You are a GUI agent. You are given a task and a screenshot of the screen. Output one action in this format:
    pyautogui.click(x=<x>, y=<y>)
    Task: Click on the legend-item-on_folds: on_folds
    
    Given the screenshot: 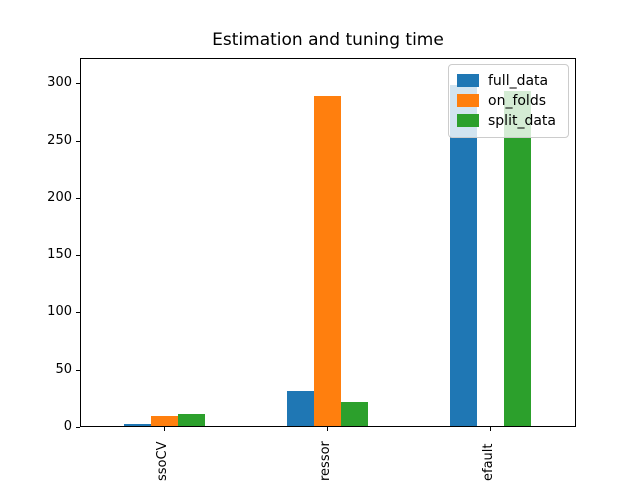 What is the action you would take?
    pyautogui.click(x=508, y=100)
    